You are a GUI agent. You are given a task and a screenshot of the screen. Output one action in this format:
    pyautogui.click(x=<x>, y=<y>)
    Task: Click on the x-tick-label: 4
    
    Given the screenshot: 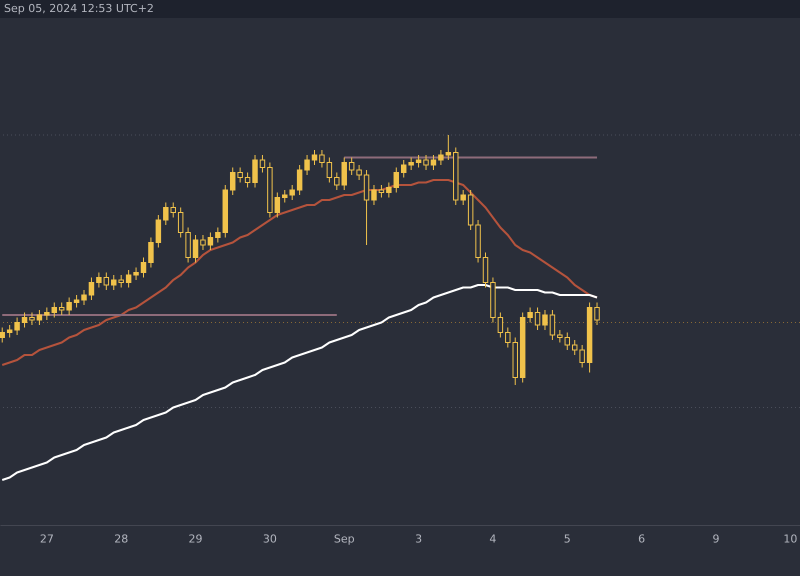 What is the action you would take?
    pyautogui.click(x=492, y=539)
    